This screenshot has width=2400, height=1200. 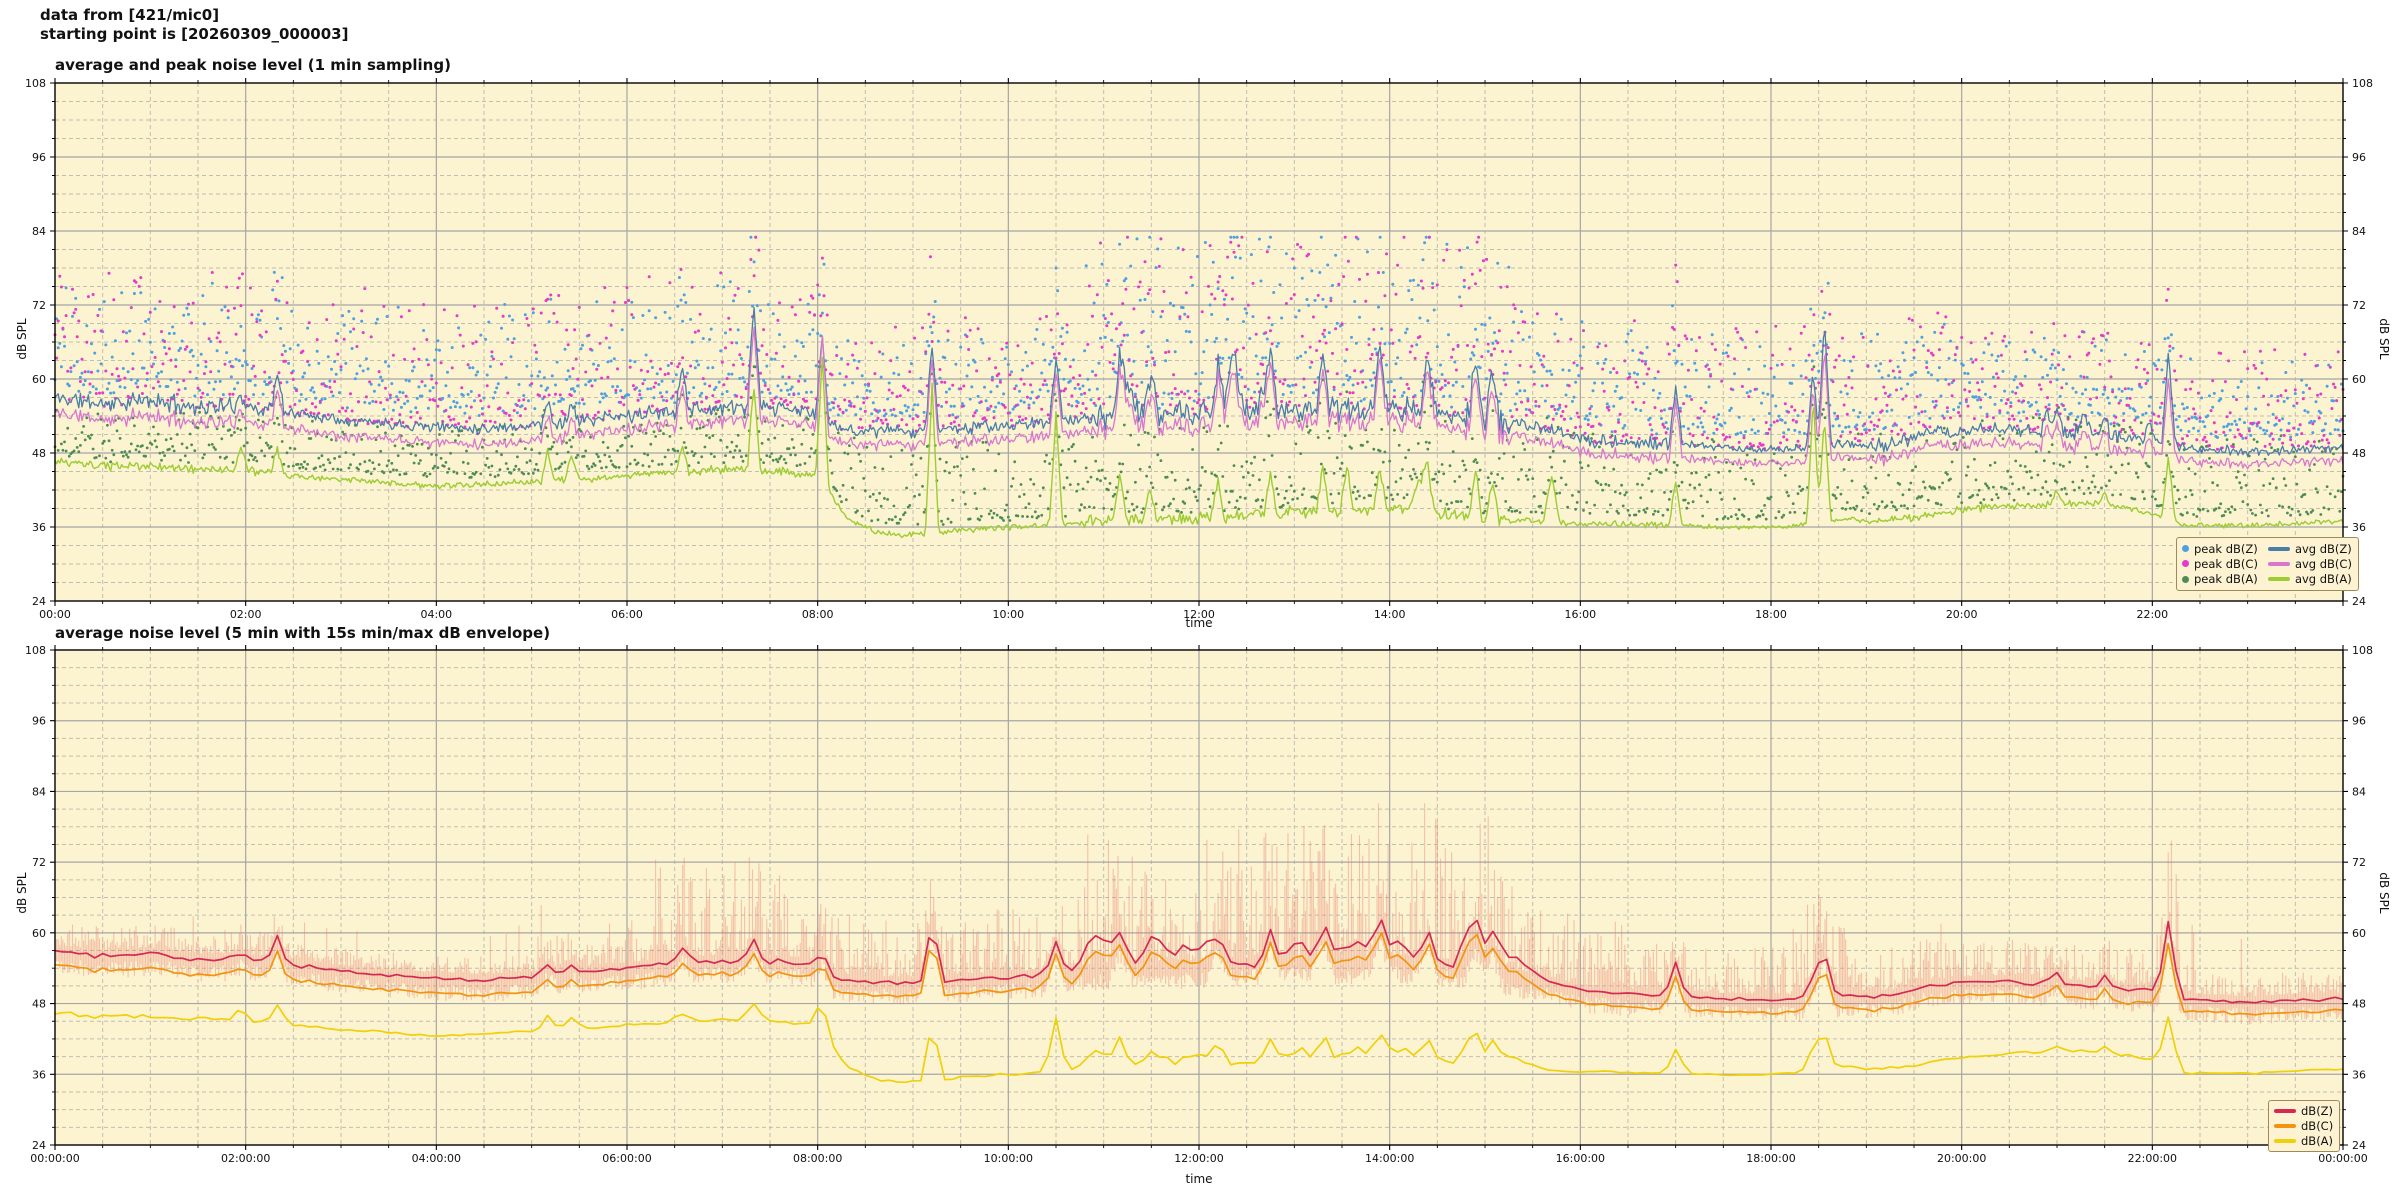 What do you see at coordinates (1580, 614) in the screenshot?
I see `top-xtick-label: 16:00` at bounding box center [1580, 614].